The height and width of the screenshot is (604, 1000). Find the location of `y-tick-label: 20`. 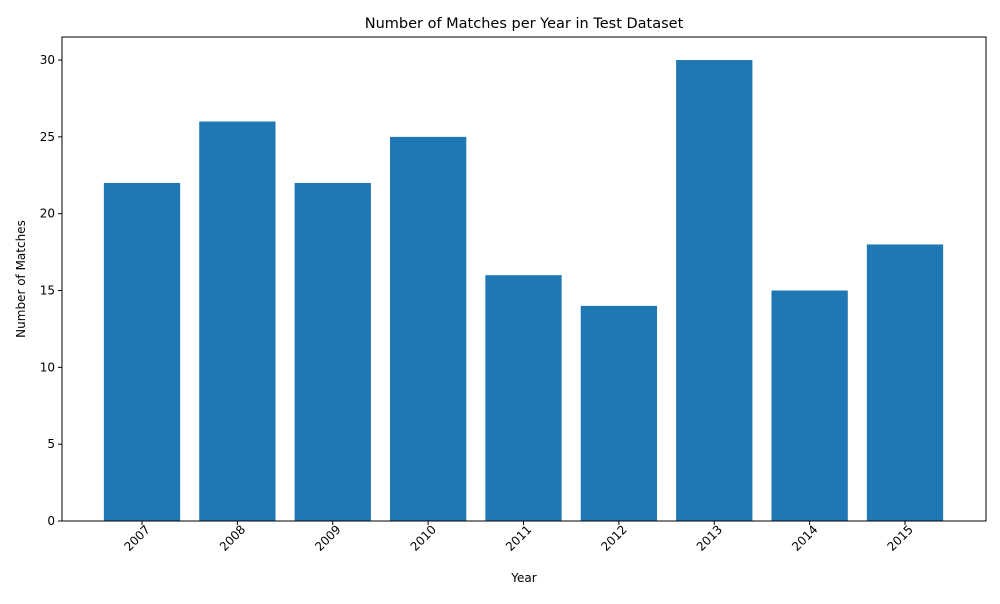

y-tick-label: 20 is located at coordinates (47, 214).